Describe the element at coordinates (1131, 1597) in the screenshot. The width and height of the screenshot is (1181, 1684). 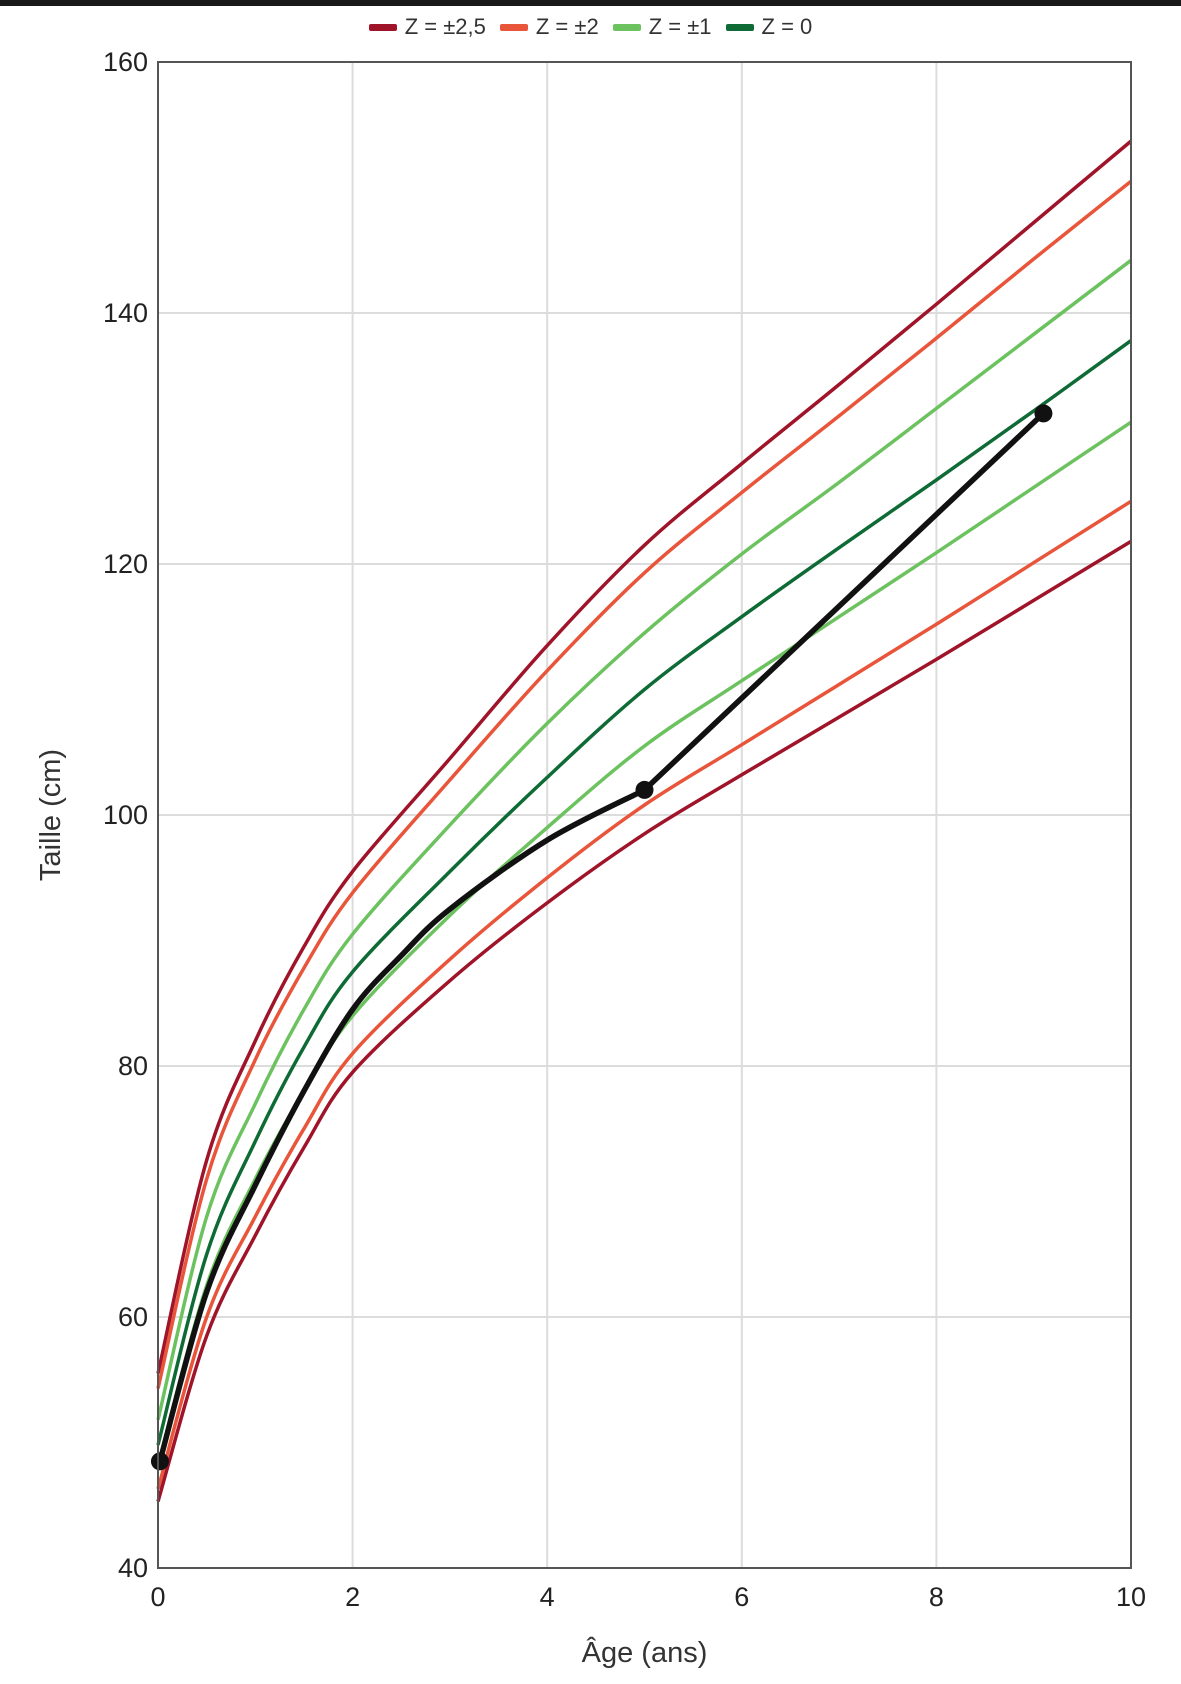
I see `x-tick-label: 10` at that location.